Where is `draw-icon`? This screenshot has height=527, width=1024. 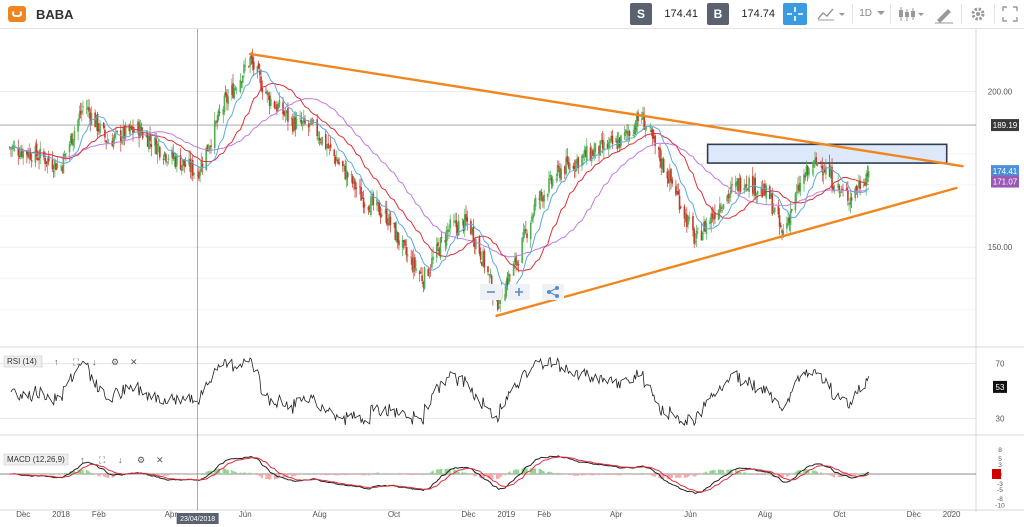
draw-icon is located at coordinates (944, 14).